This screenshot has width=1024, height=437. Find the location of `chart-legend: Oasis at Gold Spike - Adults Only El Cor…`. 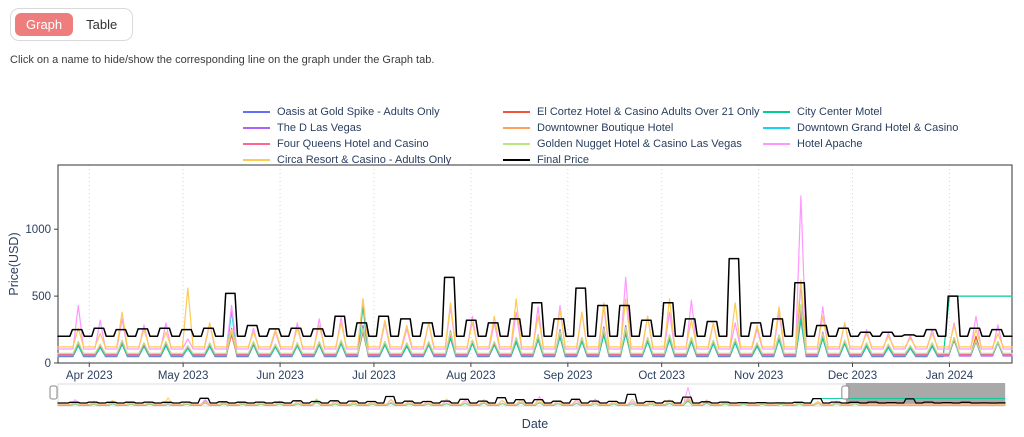

chart-legend: Oasis at Gold Spike - Adults Only El Cor… is located at coordinates (625, 136).